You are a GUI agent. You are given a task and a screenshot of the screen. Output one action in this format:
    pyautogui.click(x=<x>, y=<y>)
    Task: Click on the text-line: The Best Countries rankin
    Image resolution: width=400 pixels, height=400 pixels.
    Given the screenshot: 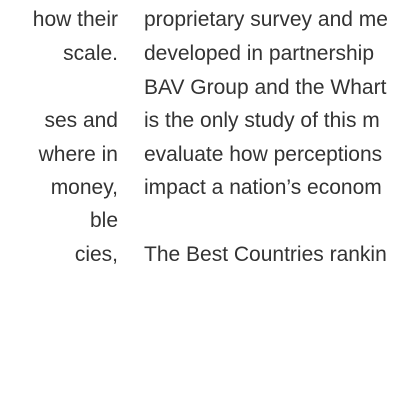 What is the action you would take?
    pyautogui.click(x=265, y=254)
    